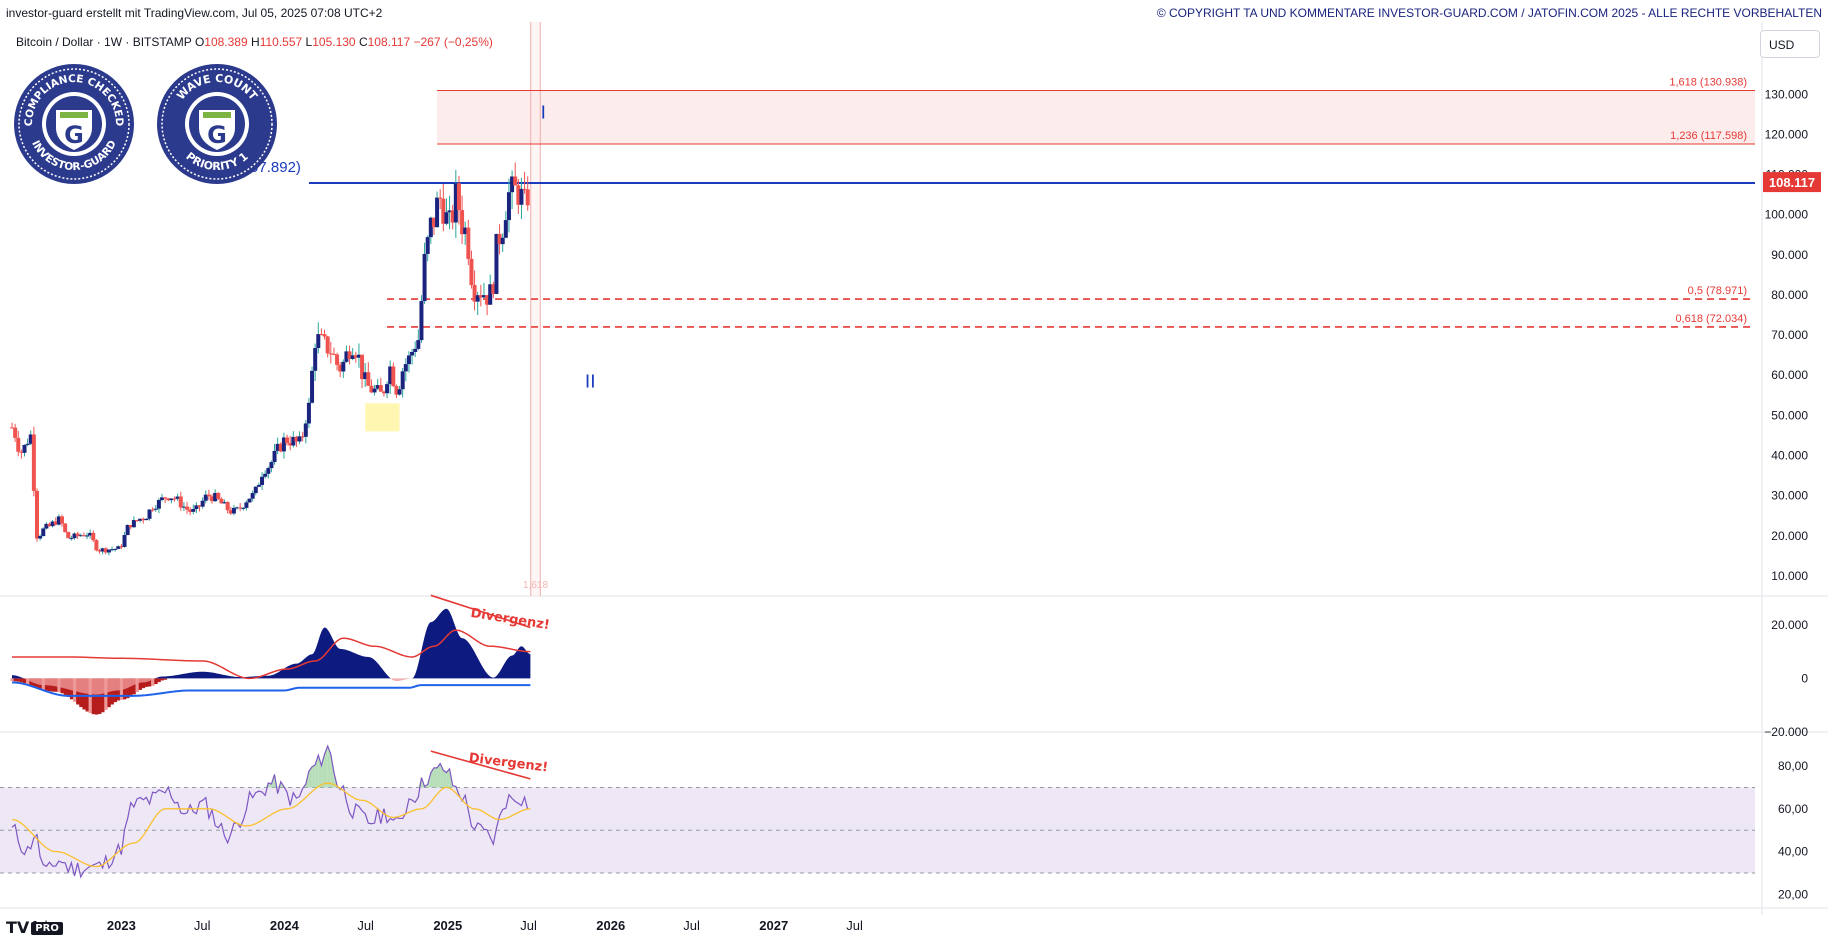 This screenshot has height=937, width=1828. I want to click on wave-label: II, so click(590, 381).